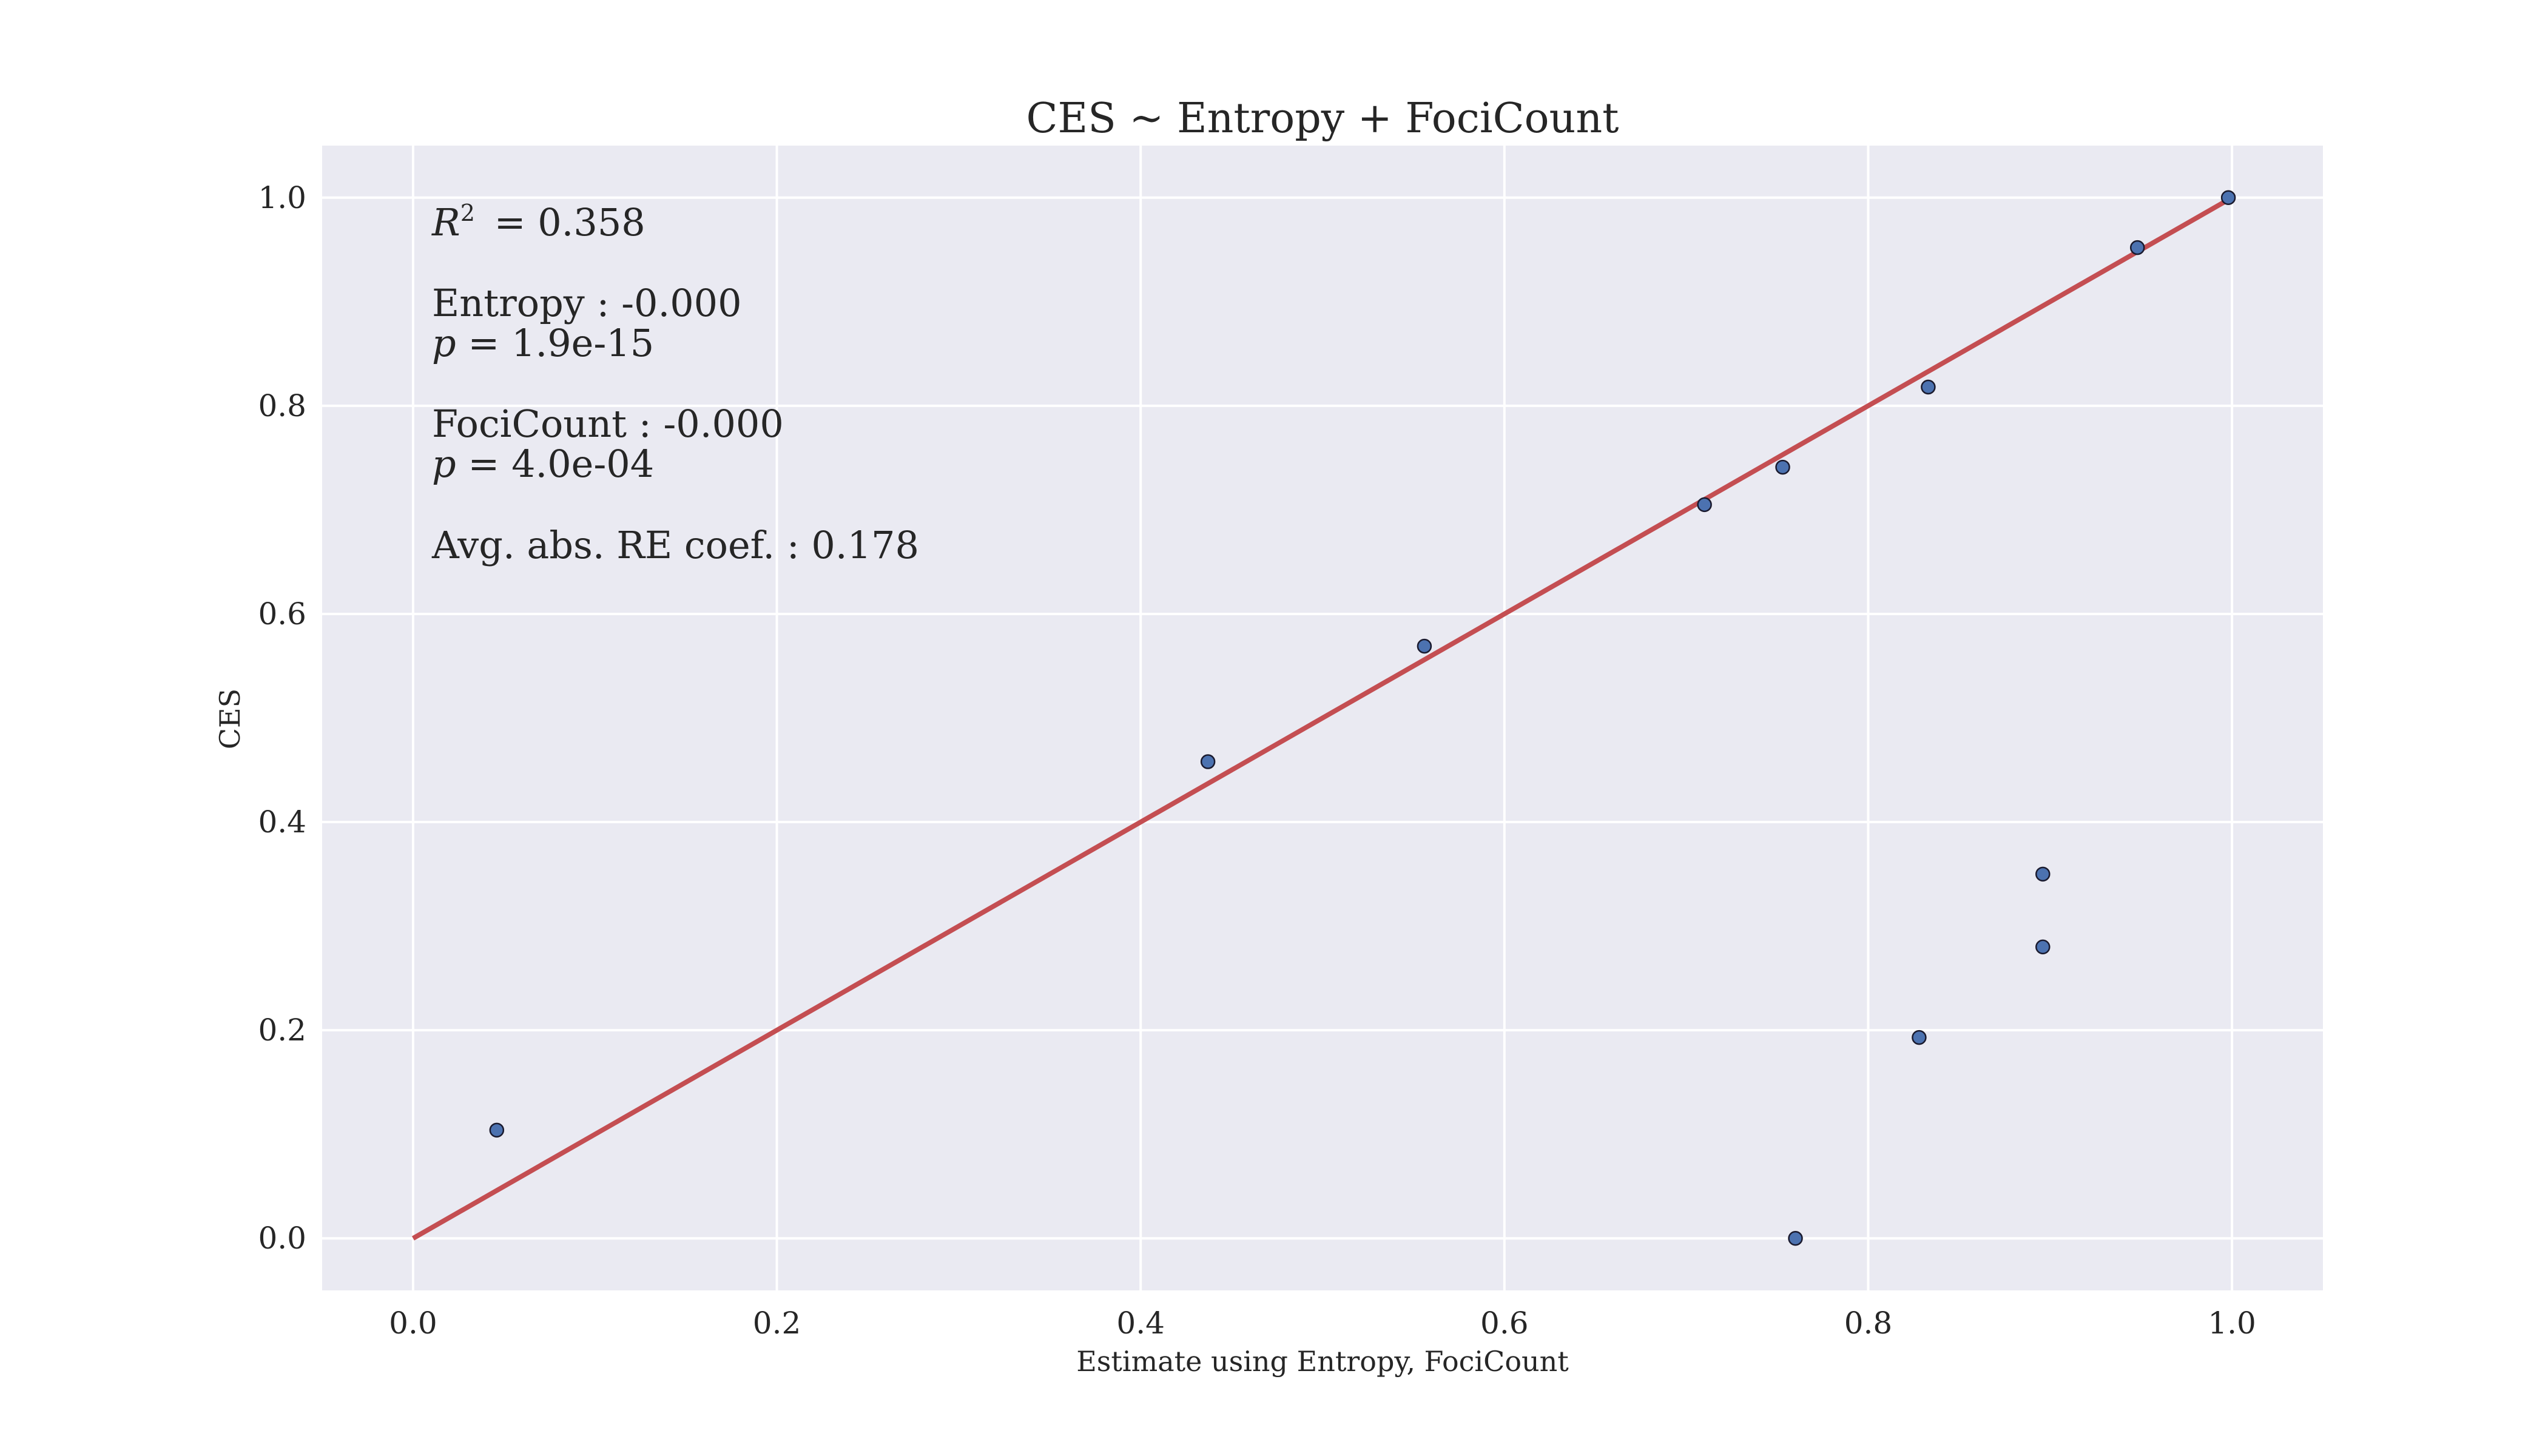 This screenshot has width=2548, height=1456. I want to click on y-tick-labels: 0.0 0.2 0.4 0.6 0.8 1.0, so click(282, 718).